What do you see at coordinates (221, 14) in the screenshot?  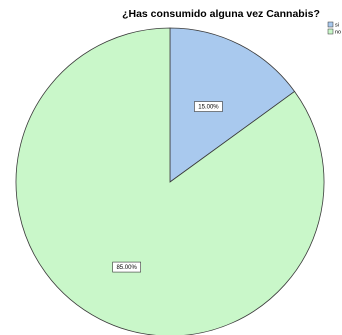 I see `chart-title: ¿Has consumido alguna vez Cannabis?` at bounding box center [221, 14].